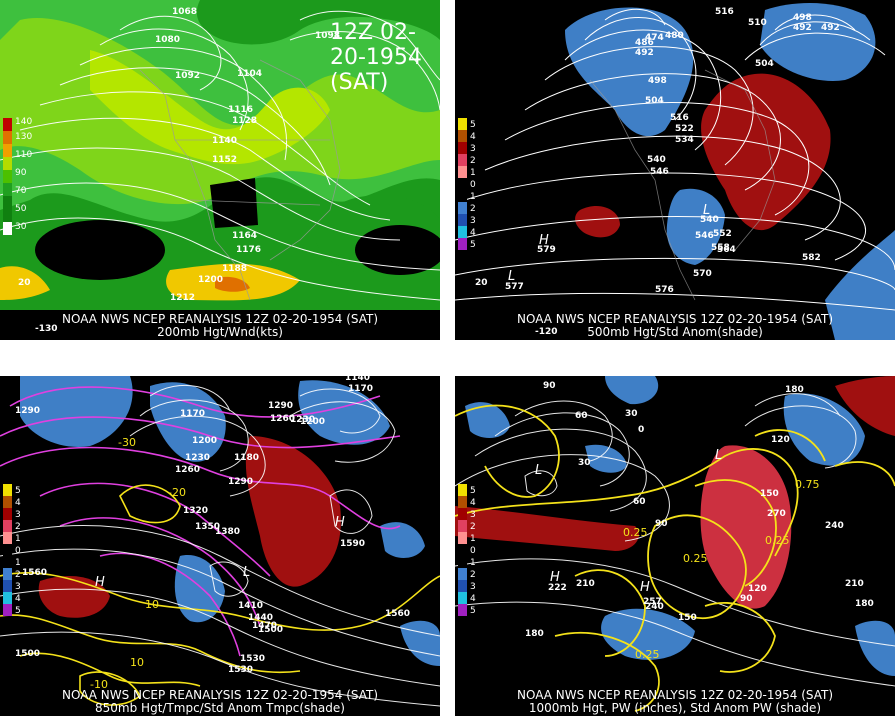 This screenshot has height=716, width=895. I want to click on svg-text: 582, so click(811, 258).